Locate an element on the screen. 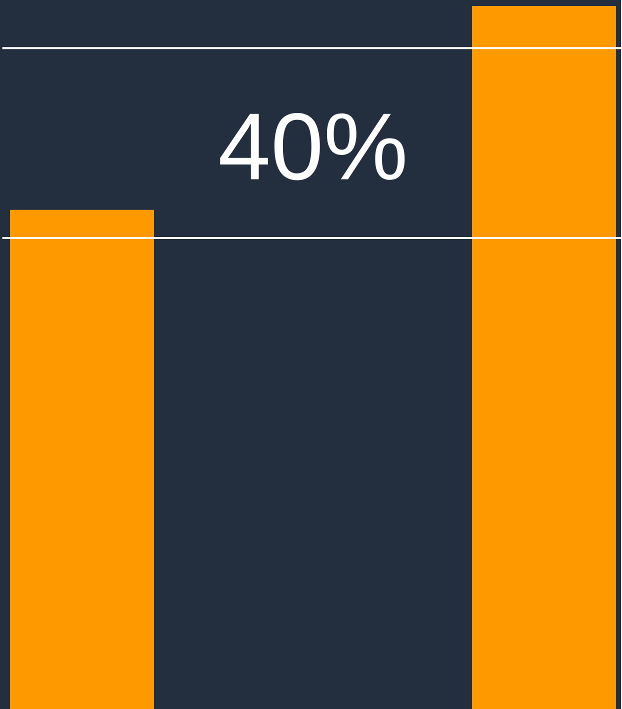 This screenshot has width=622, height=709. annotation: 40% is located at coordinates (312, 146).